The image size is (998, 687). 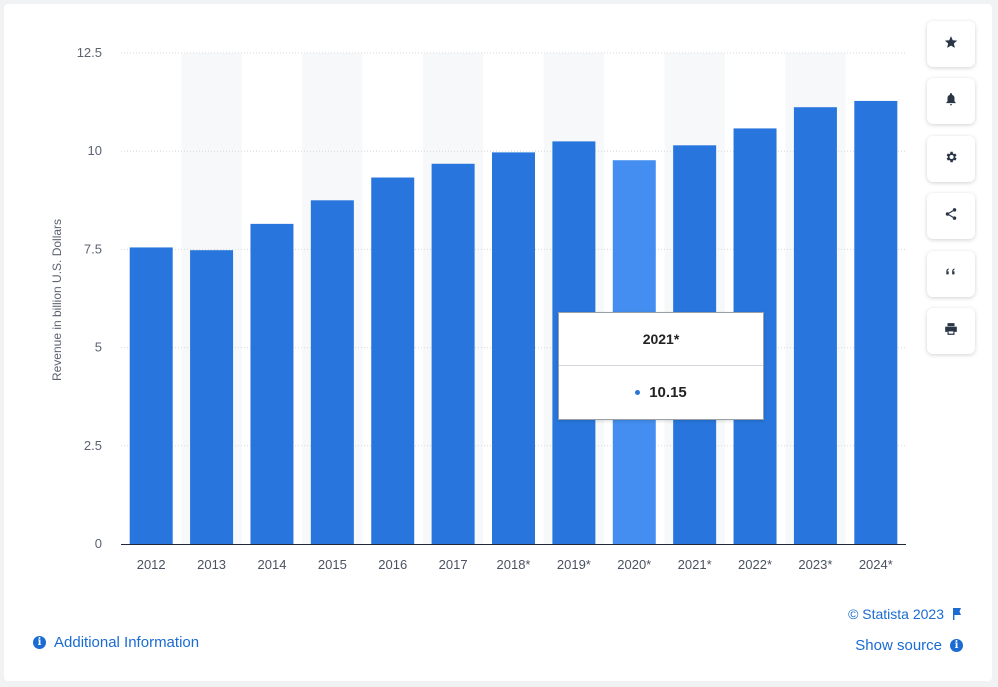 What do you see at coordinates (93, 248) in the screenshot?
I see `y-tick-label: 7.5` at bounding box center [93, 248].